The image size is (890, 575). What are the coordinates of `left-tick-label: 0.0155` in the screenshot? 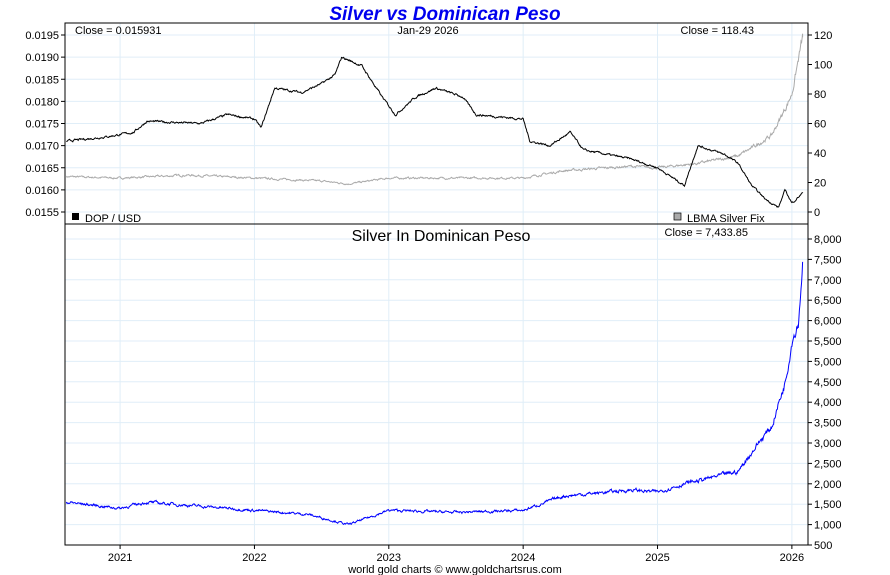 It's located at (42, 213).